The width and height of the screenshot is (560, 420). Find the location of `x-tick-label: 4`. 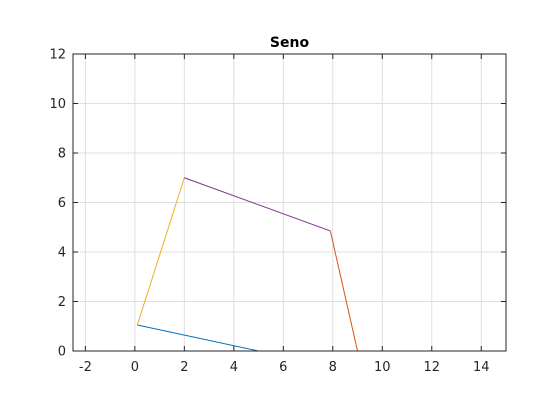

x-tick-label: 4 is located at coordinates (234, 367).